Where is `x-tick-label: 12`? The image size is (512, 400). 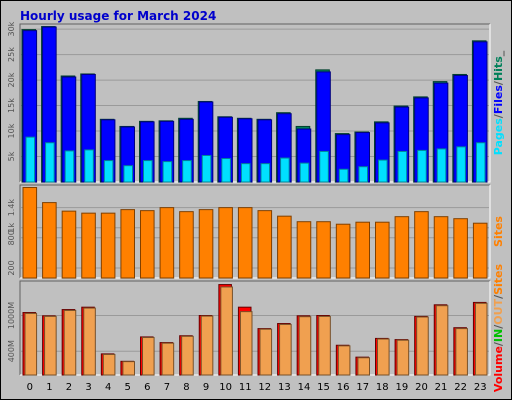
x-tick-label: 12 is located at coordinates (264, 387).